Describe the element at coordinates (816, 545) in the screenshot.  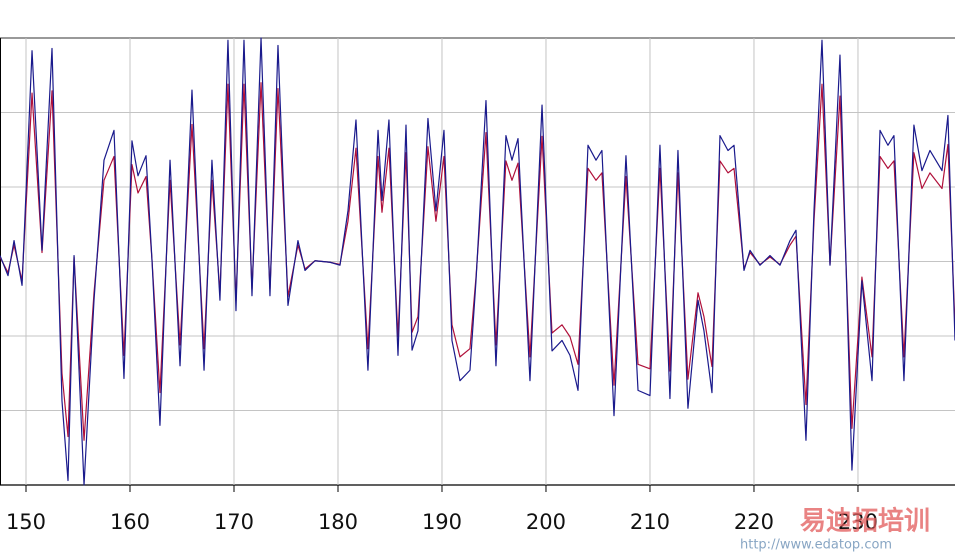
I see `watermark-url: http://www.edatop.com` at that location.